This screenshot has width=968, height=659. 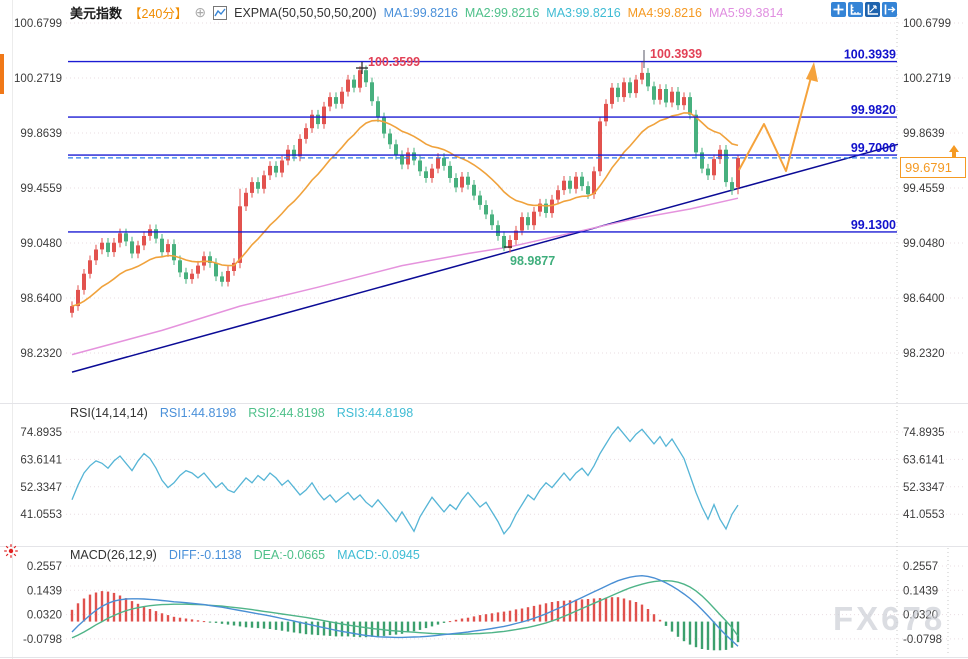 What do you see at coordinates (205, 555) in the screenshot?
I see `diff-value: DIFF:-0.1138` at bounding box center [205, 555].